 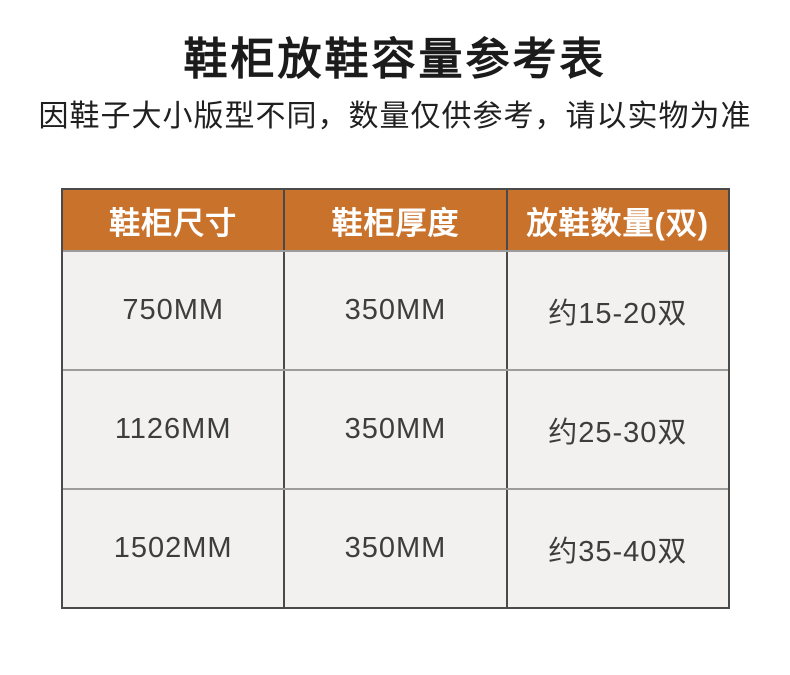 I want to click on table-row: 1502MM 350MM 约35-40双, so click(x=395, y=547).